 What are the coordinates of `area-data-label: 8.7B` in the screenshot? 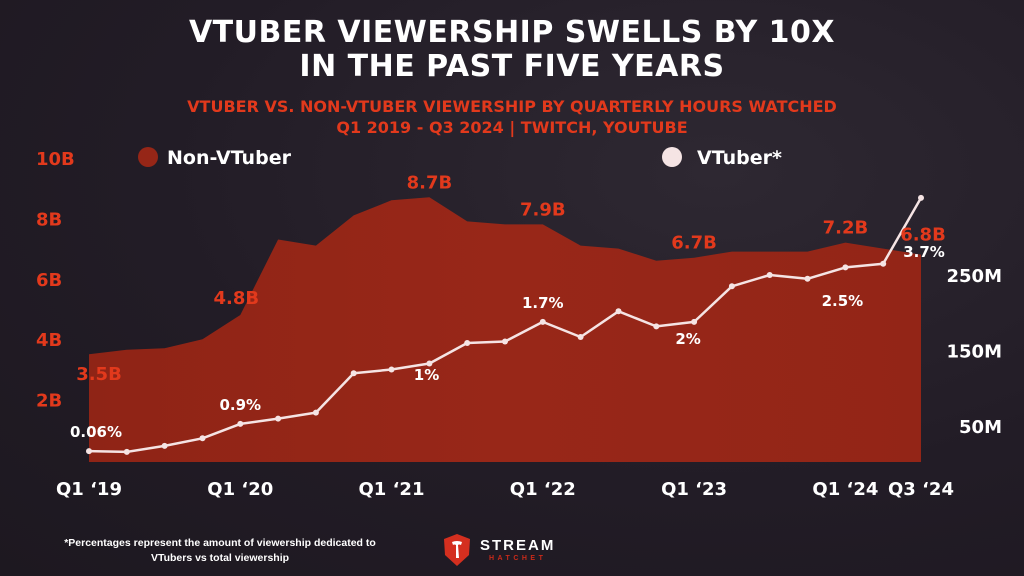 It's located at (430, 182).